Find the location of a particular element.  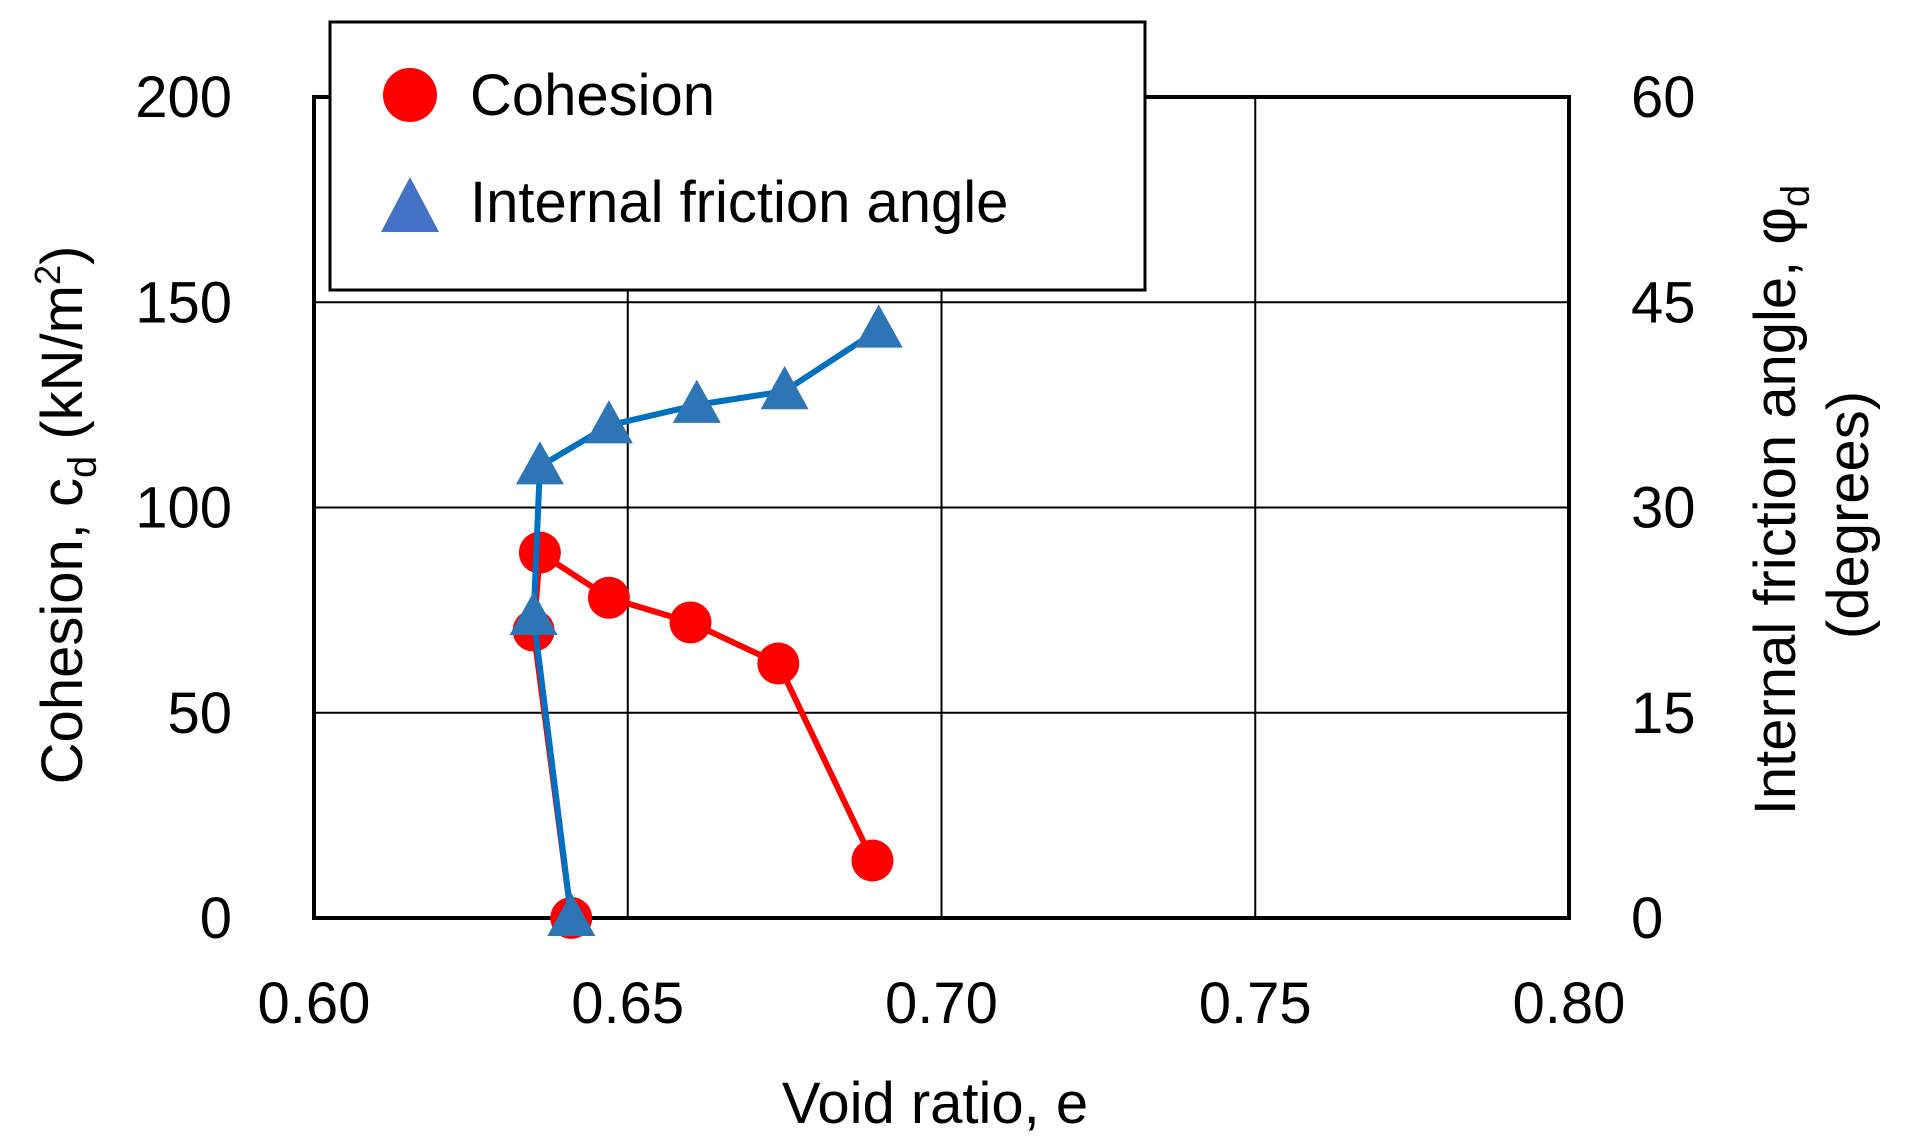

x-tick-label: 0.75 is located at coordinates (1255, 1003).